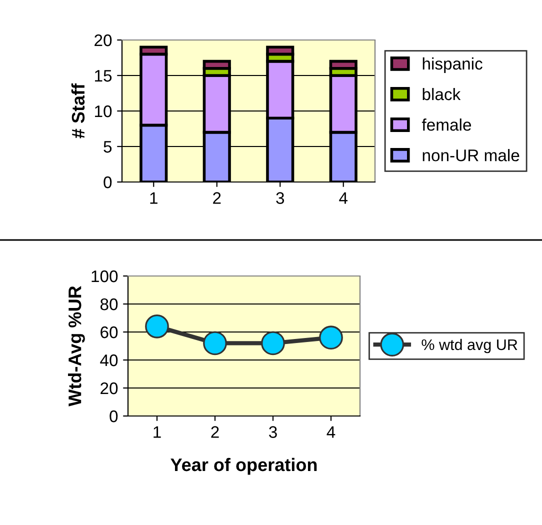  I want to click on y-tick-label: 100, so click(105, 276).